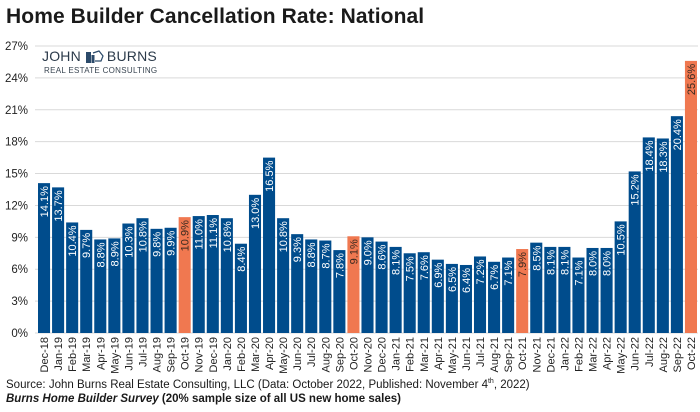 The width and height of the screenshot is (700, 412). Describe the element at coordinates (383, 354) in the screenshot. I see `x-tick-label: Dec-20` at that location.